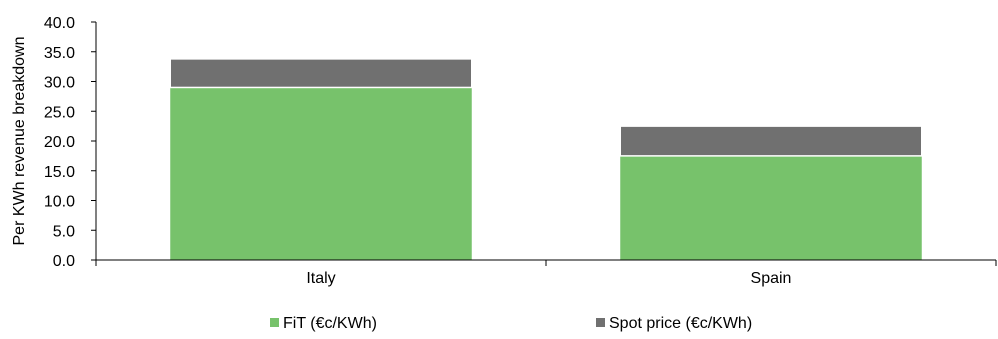  What do you see at coordinates (59, 53) in the screenshot?
I see `y-tick-label: 35.0` at bounding box center [59, 53].